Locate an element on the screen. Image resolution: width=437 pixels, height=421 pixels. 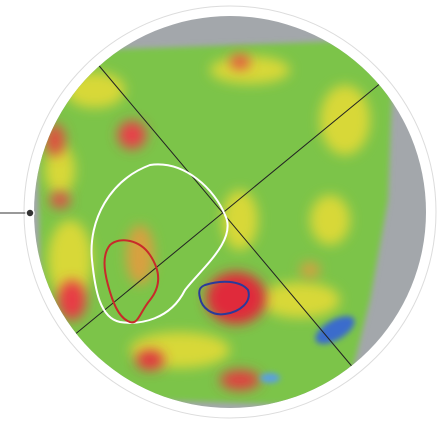
callout-dot is located at coordinates (30, 213).